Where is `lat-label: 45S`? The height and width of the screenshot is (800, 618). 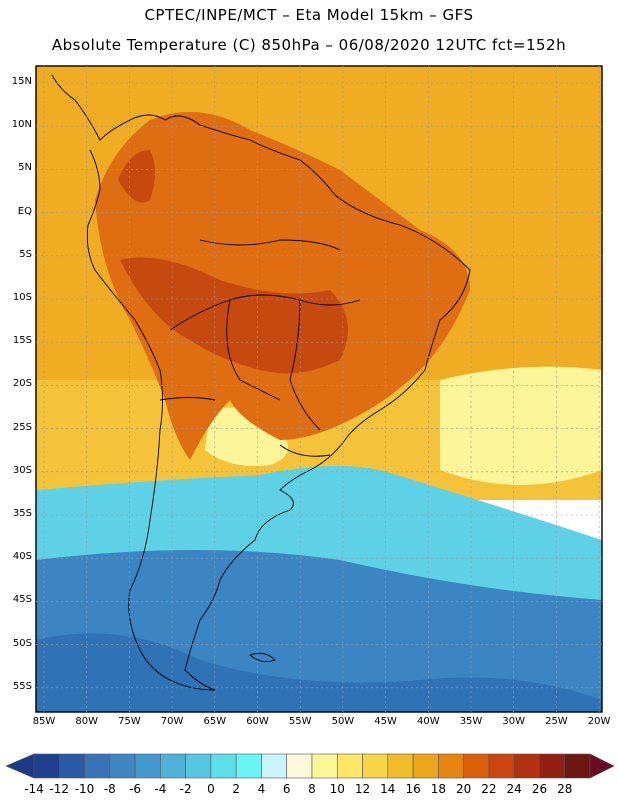 lat-label: 45S is located at coordinates (22, 600).